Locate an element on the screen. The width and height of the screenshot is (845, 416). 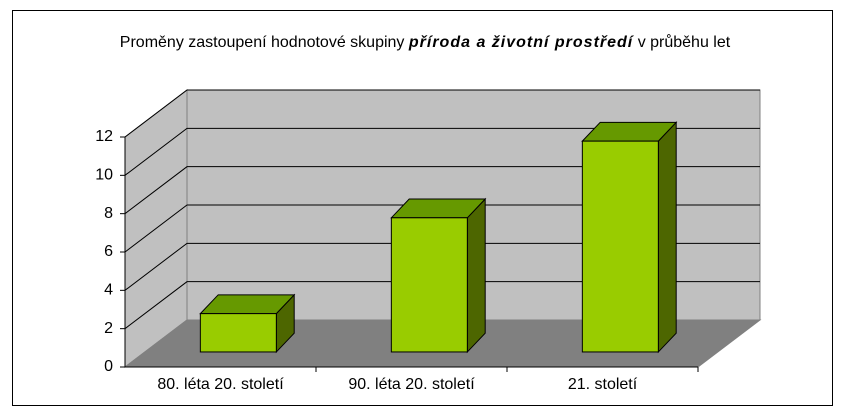
y-tick-label: 0 is located at coordinates (108, 366).